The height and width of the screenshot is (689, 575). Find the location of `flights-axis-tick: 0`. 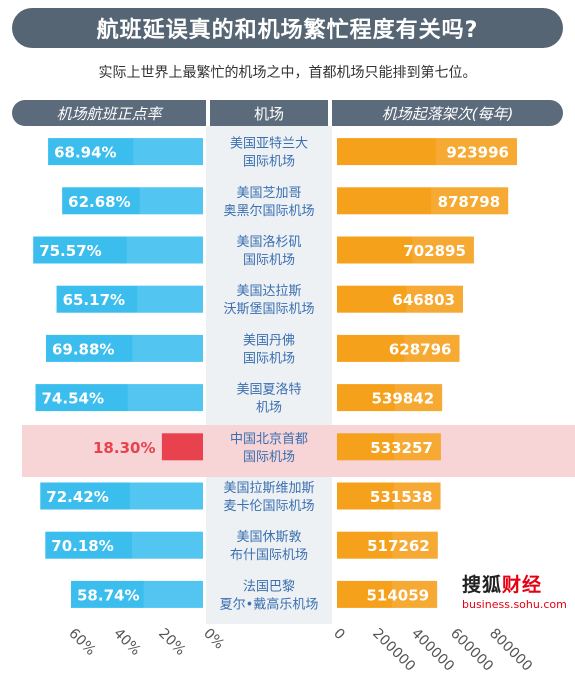

flights-axis-tick: 0 is located at coordinates (339, 635).